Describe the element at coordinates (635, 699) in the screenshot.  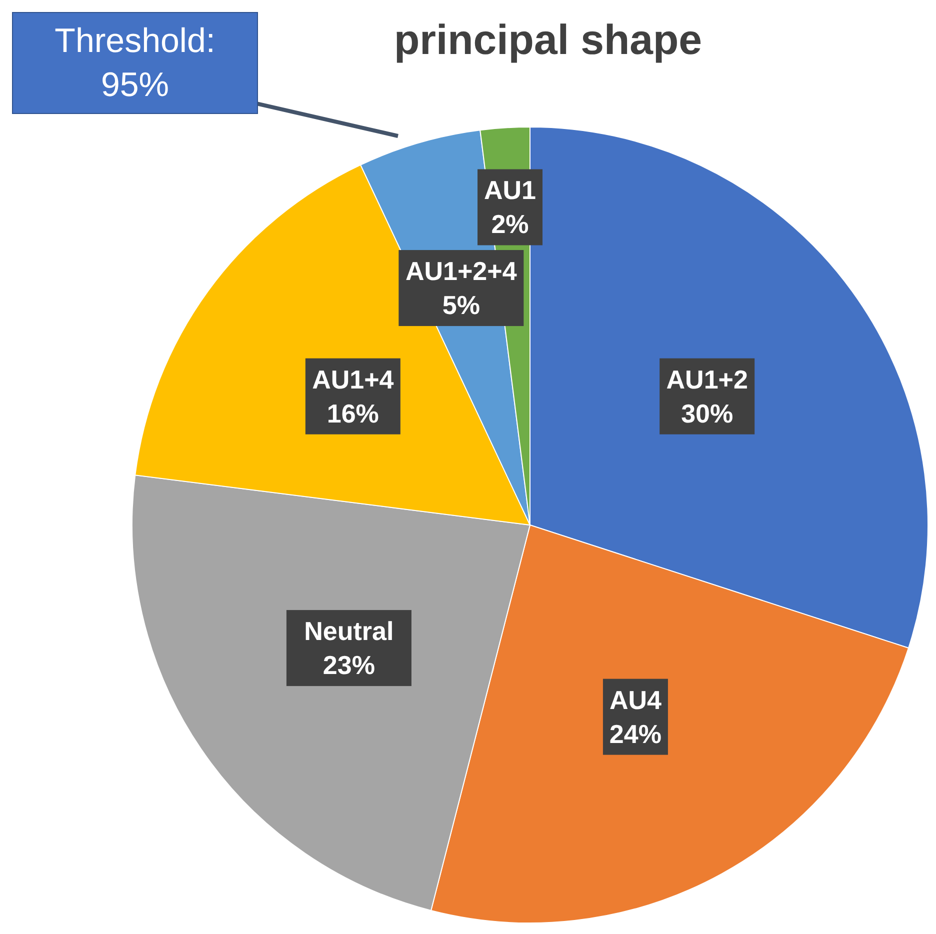
I see `slice-label: AU4` at that location.